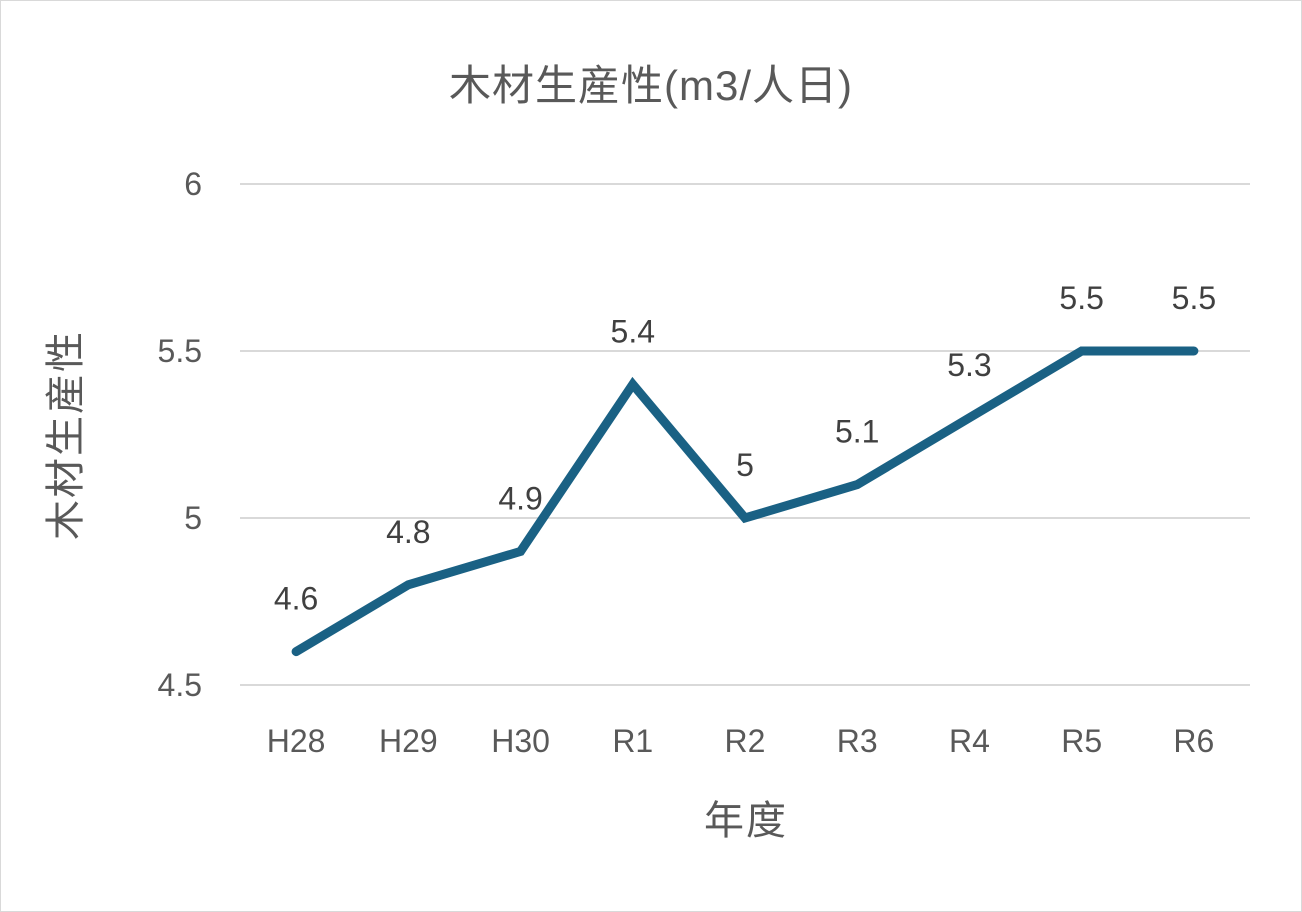  I want to click on data-label: 4.8, so click(408, 532).